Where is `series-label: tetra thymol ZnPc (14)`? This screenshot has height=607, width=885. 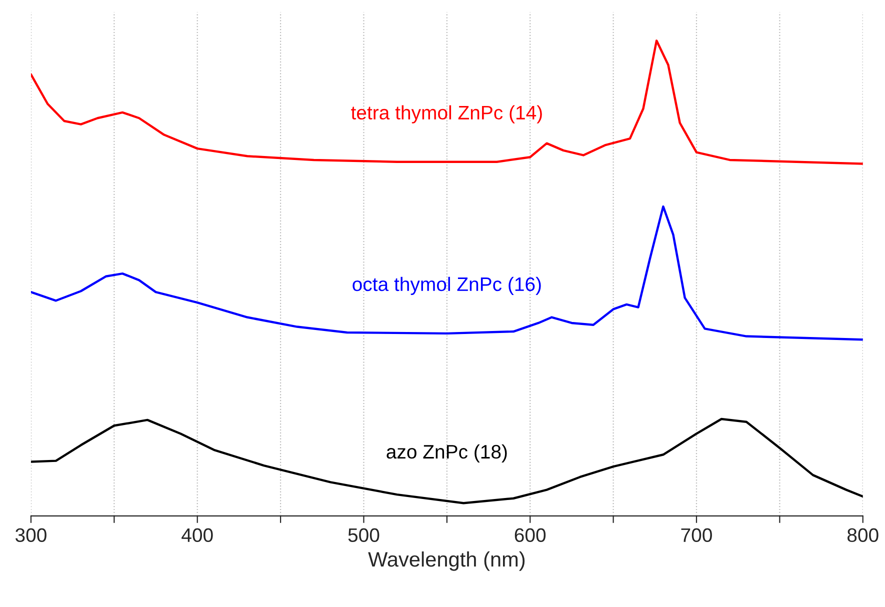 series-label: tetra thymol ZnPc (14) is located at coordinates (446, 114).